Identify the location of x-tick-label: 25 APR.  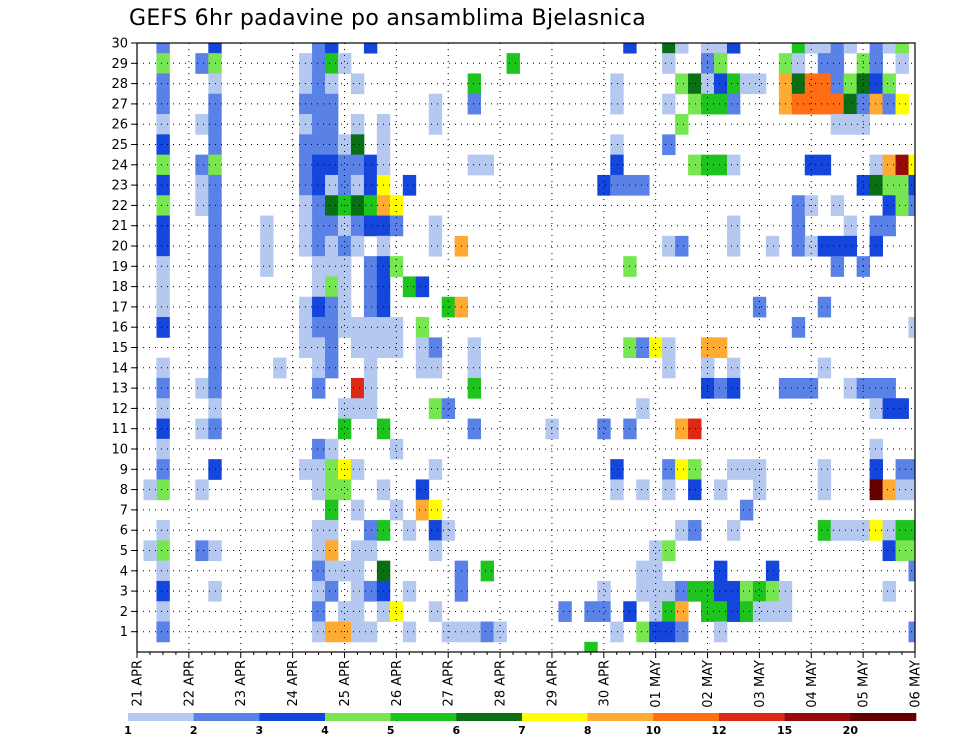
(345, 683).